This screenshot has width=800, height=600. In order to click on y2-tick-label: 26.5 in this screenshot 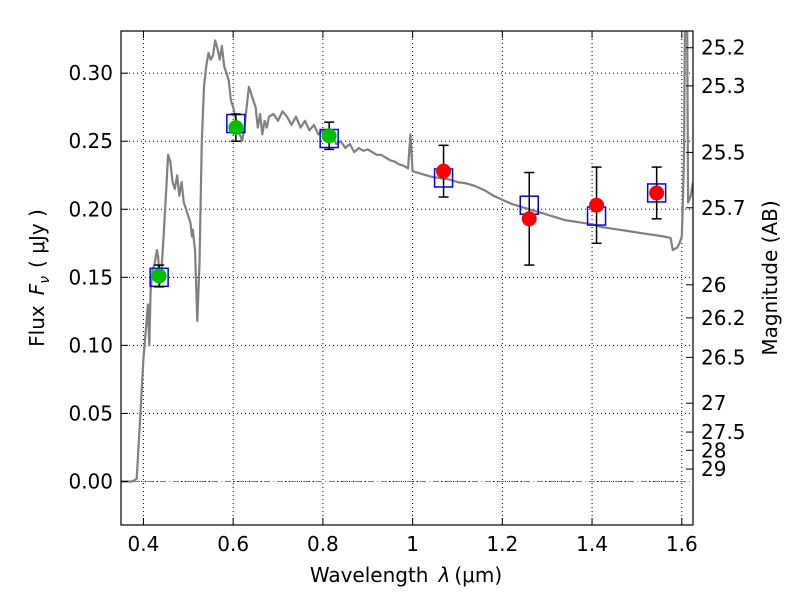, I will do `click(723, 357)`.